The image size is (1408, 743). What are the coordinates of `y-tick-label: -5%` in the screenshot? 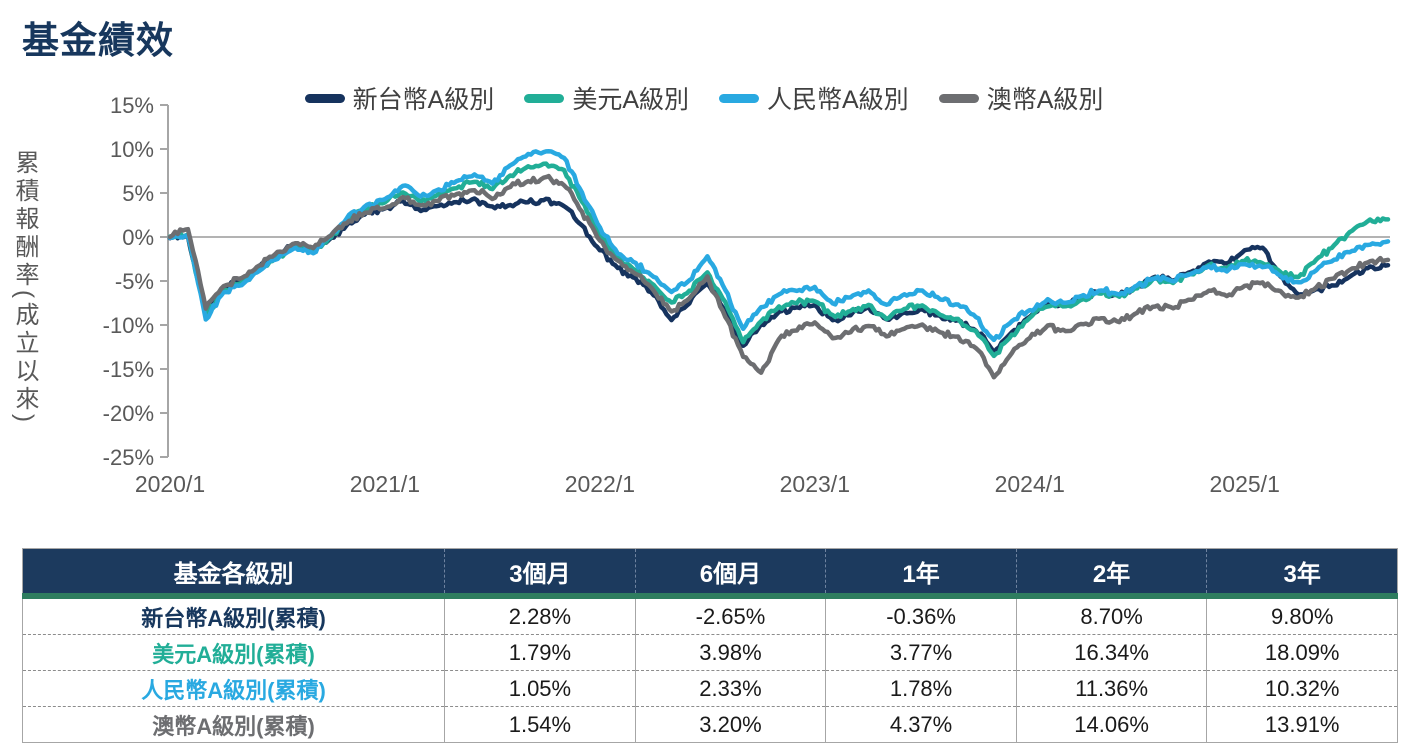 It's located at (134, 281).